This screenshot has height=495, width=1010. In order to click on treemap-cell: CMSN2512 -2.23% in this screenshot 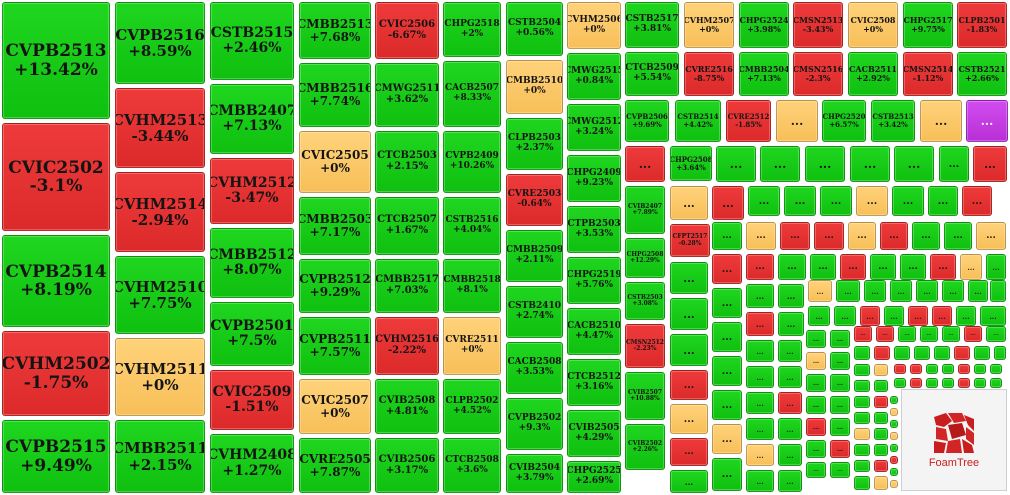, I will do `click(645, 346)`.